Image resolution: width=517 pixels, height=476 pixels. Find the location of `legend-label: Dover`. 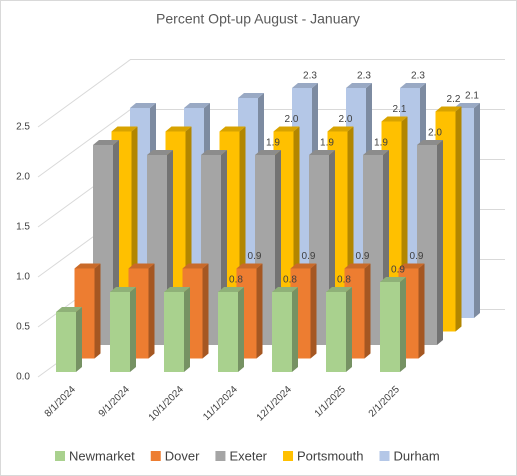

legend-label: Dover is located at coordinates (182, 455).